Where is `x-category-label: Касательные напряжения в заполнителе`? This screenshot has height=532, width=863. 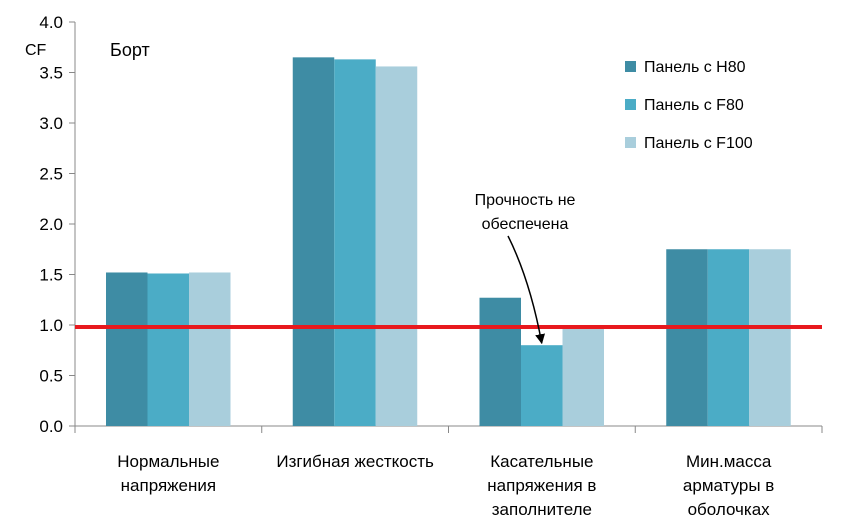
x-category-label: Касательные напряжения в заполнителе is located at coordinates (541, 485).